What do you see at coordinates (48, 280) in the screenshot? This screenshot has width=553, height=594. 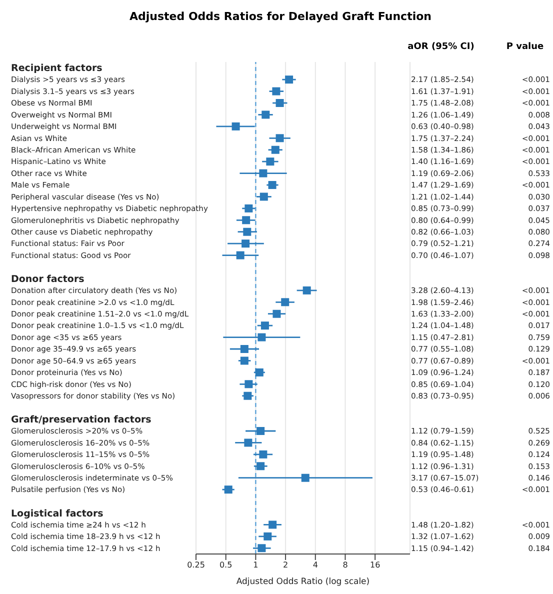 I see `y-tick-label: Donor factors` at bounding box center [48, 280].